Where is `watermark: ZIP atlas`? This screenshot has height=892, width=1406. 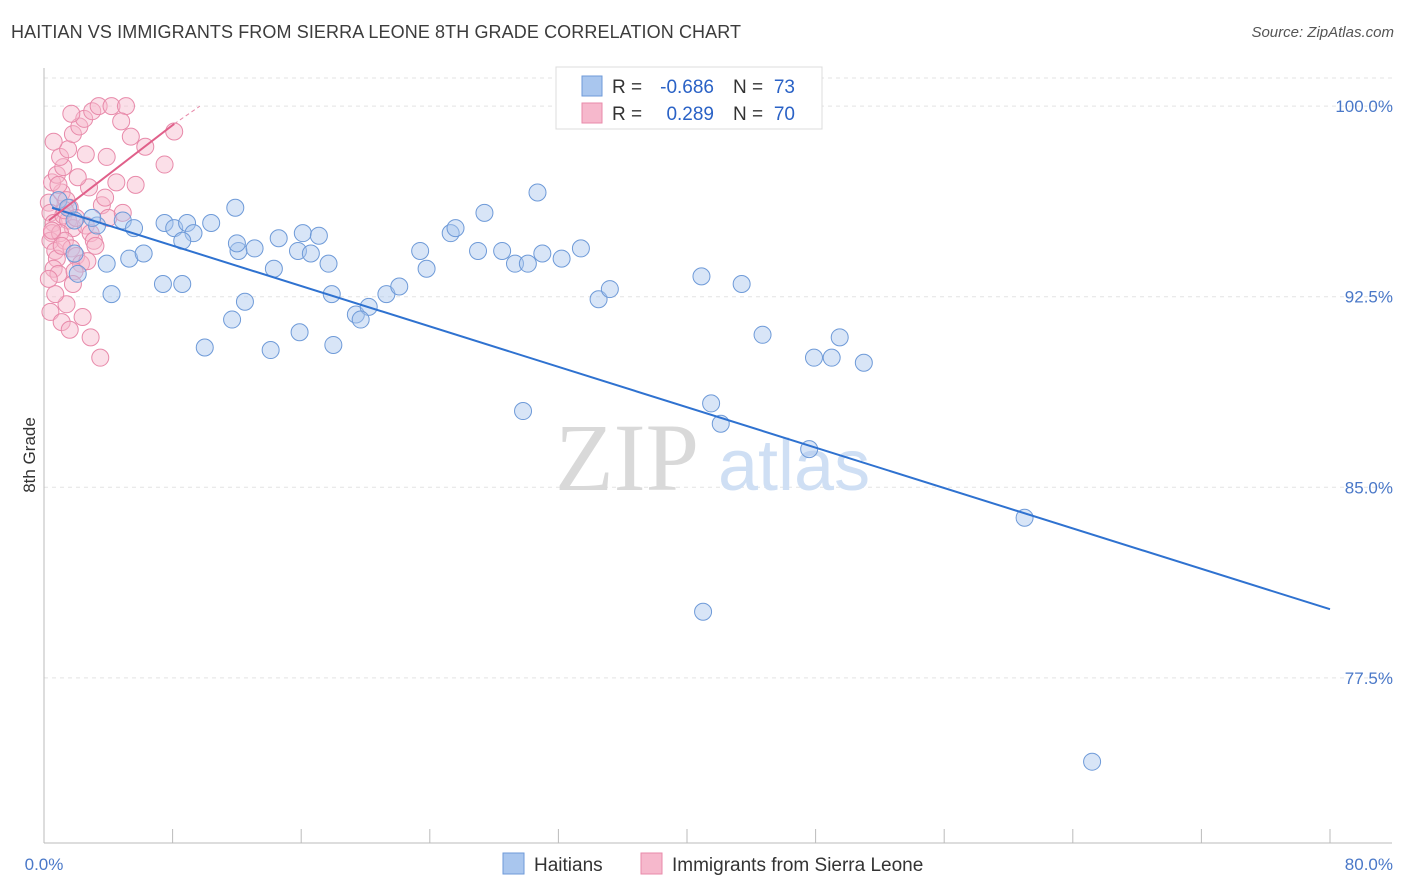 watermark: ZIP atlas is located at coordinates (712, 457).